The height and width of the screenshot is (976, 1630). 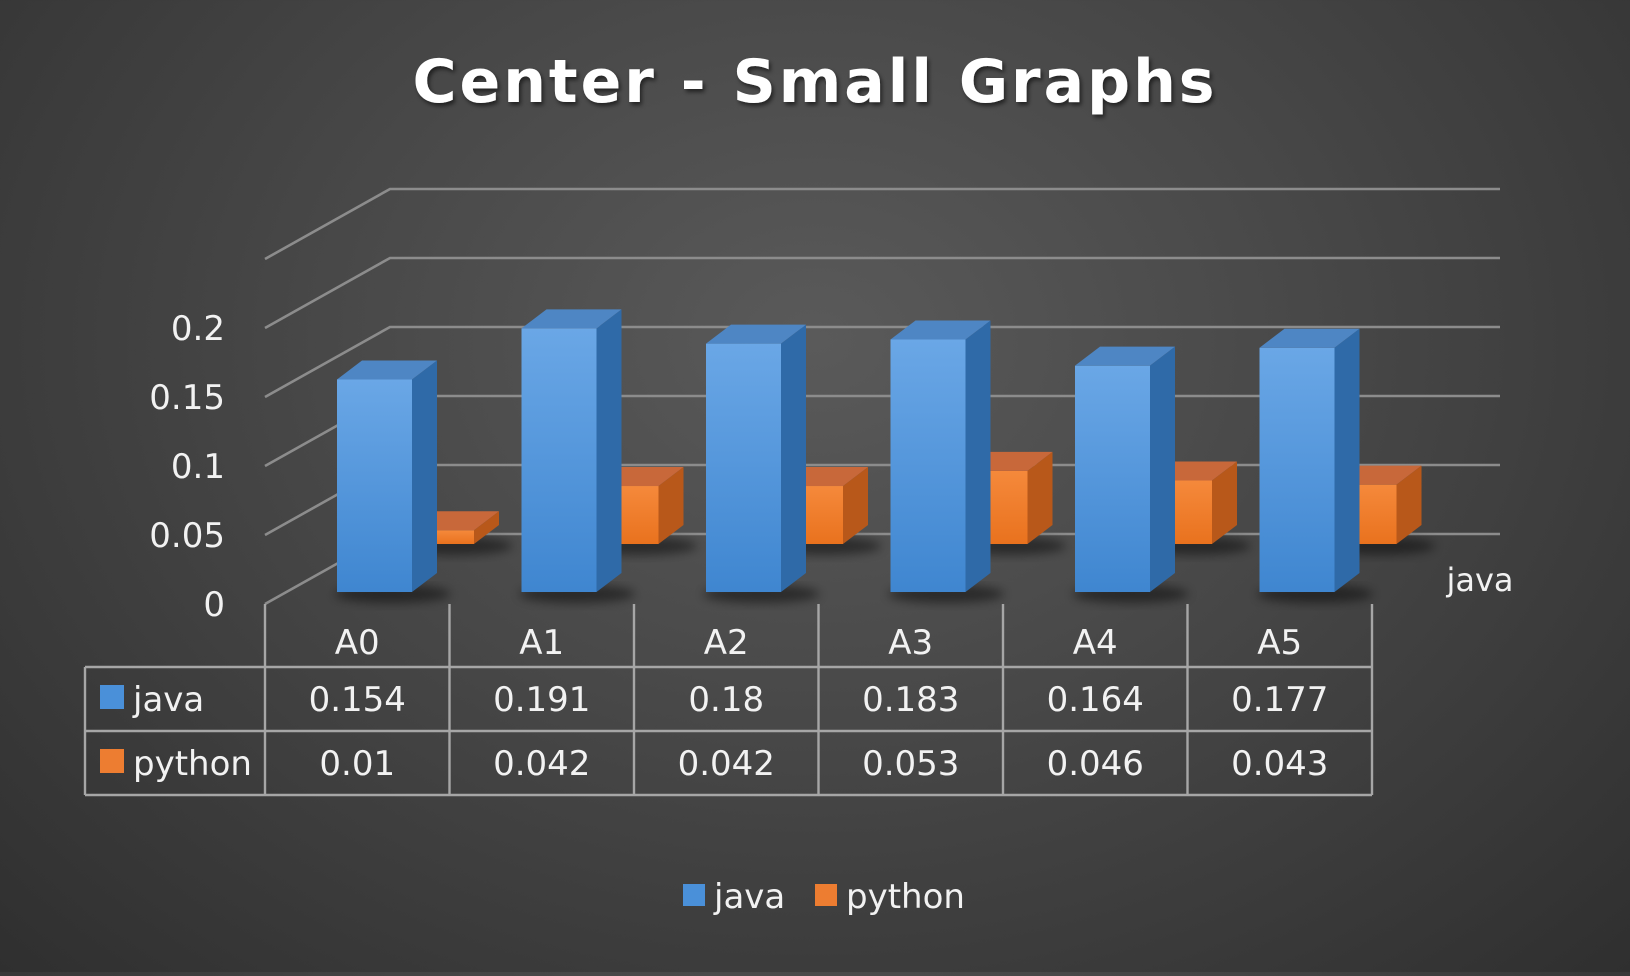 I want to click on bar-java-A0, so click(x=387, y=476).